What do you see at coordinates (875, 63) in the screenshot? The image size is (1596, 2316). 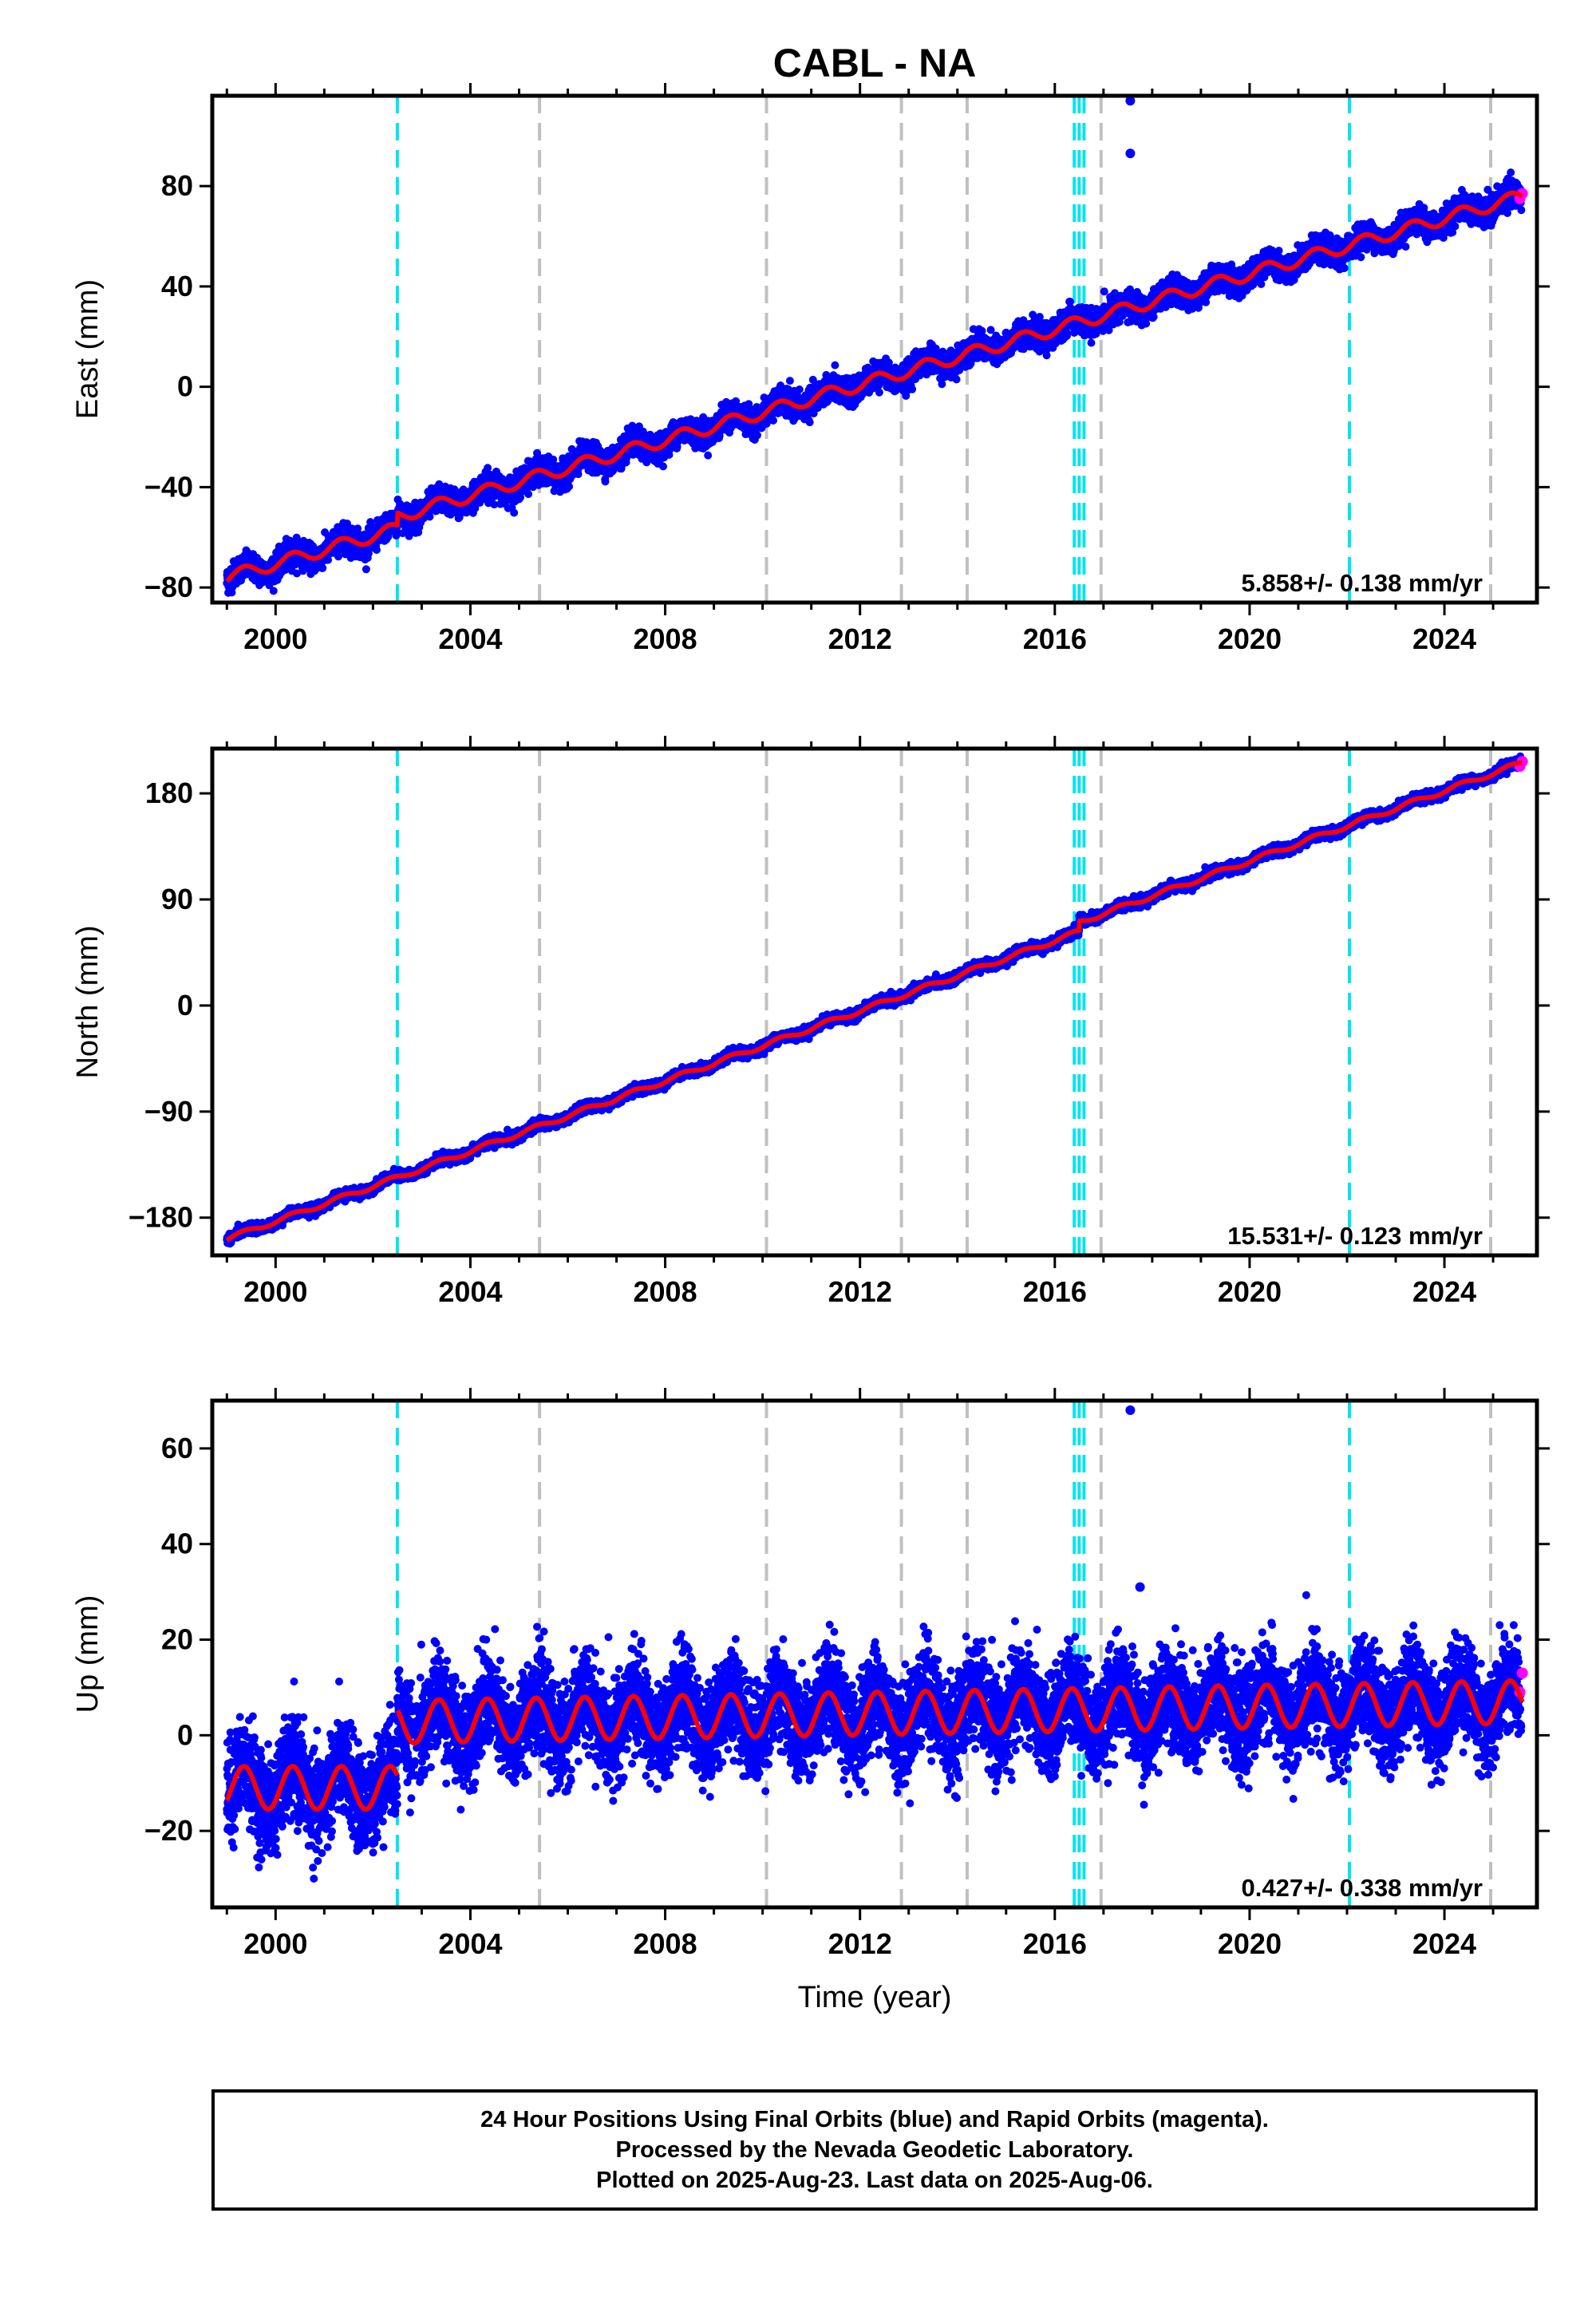 I see `chart-title: CABL - NA` at bounding box center [875, 63].